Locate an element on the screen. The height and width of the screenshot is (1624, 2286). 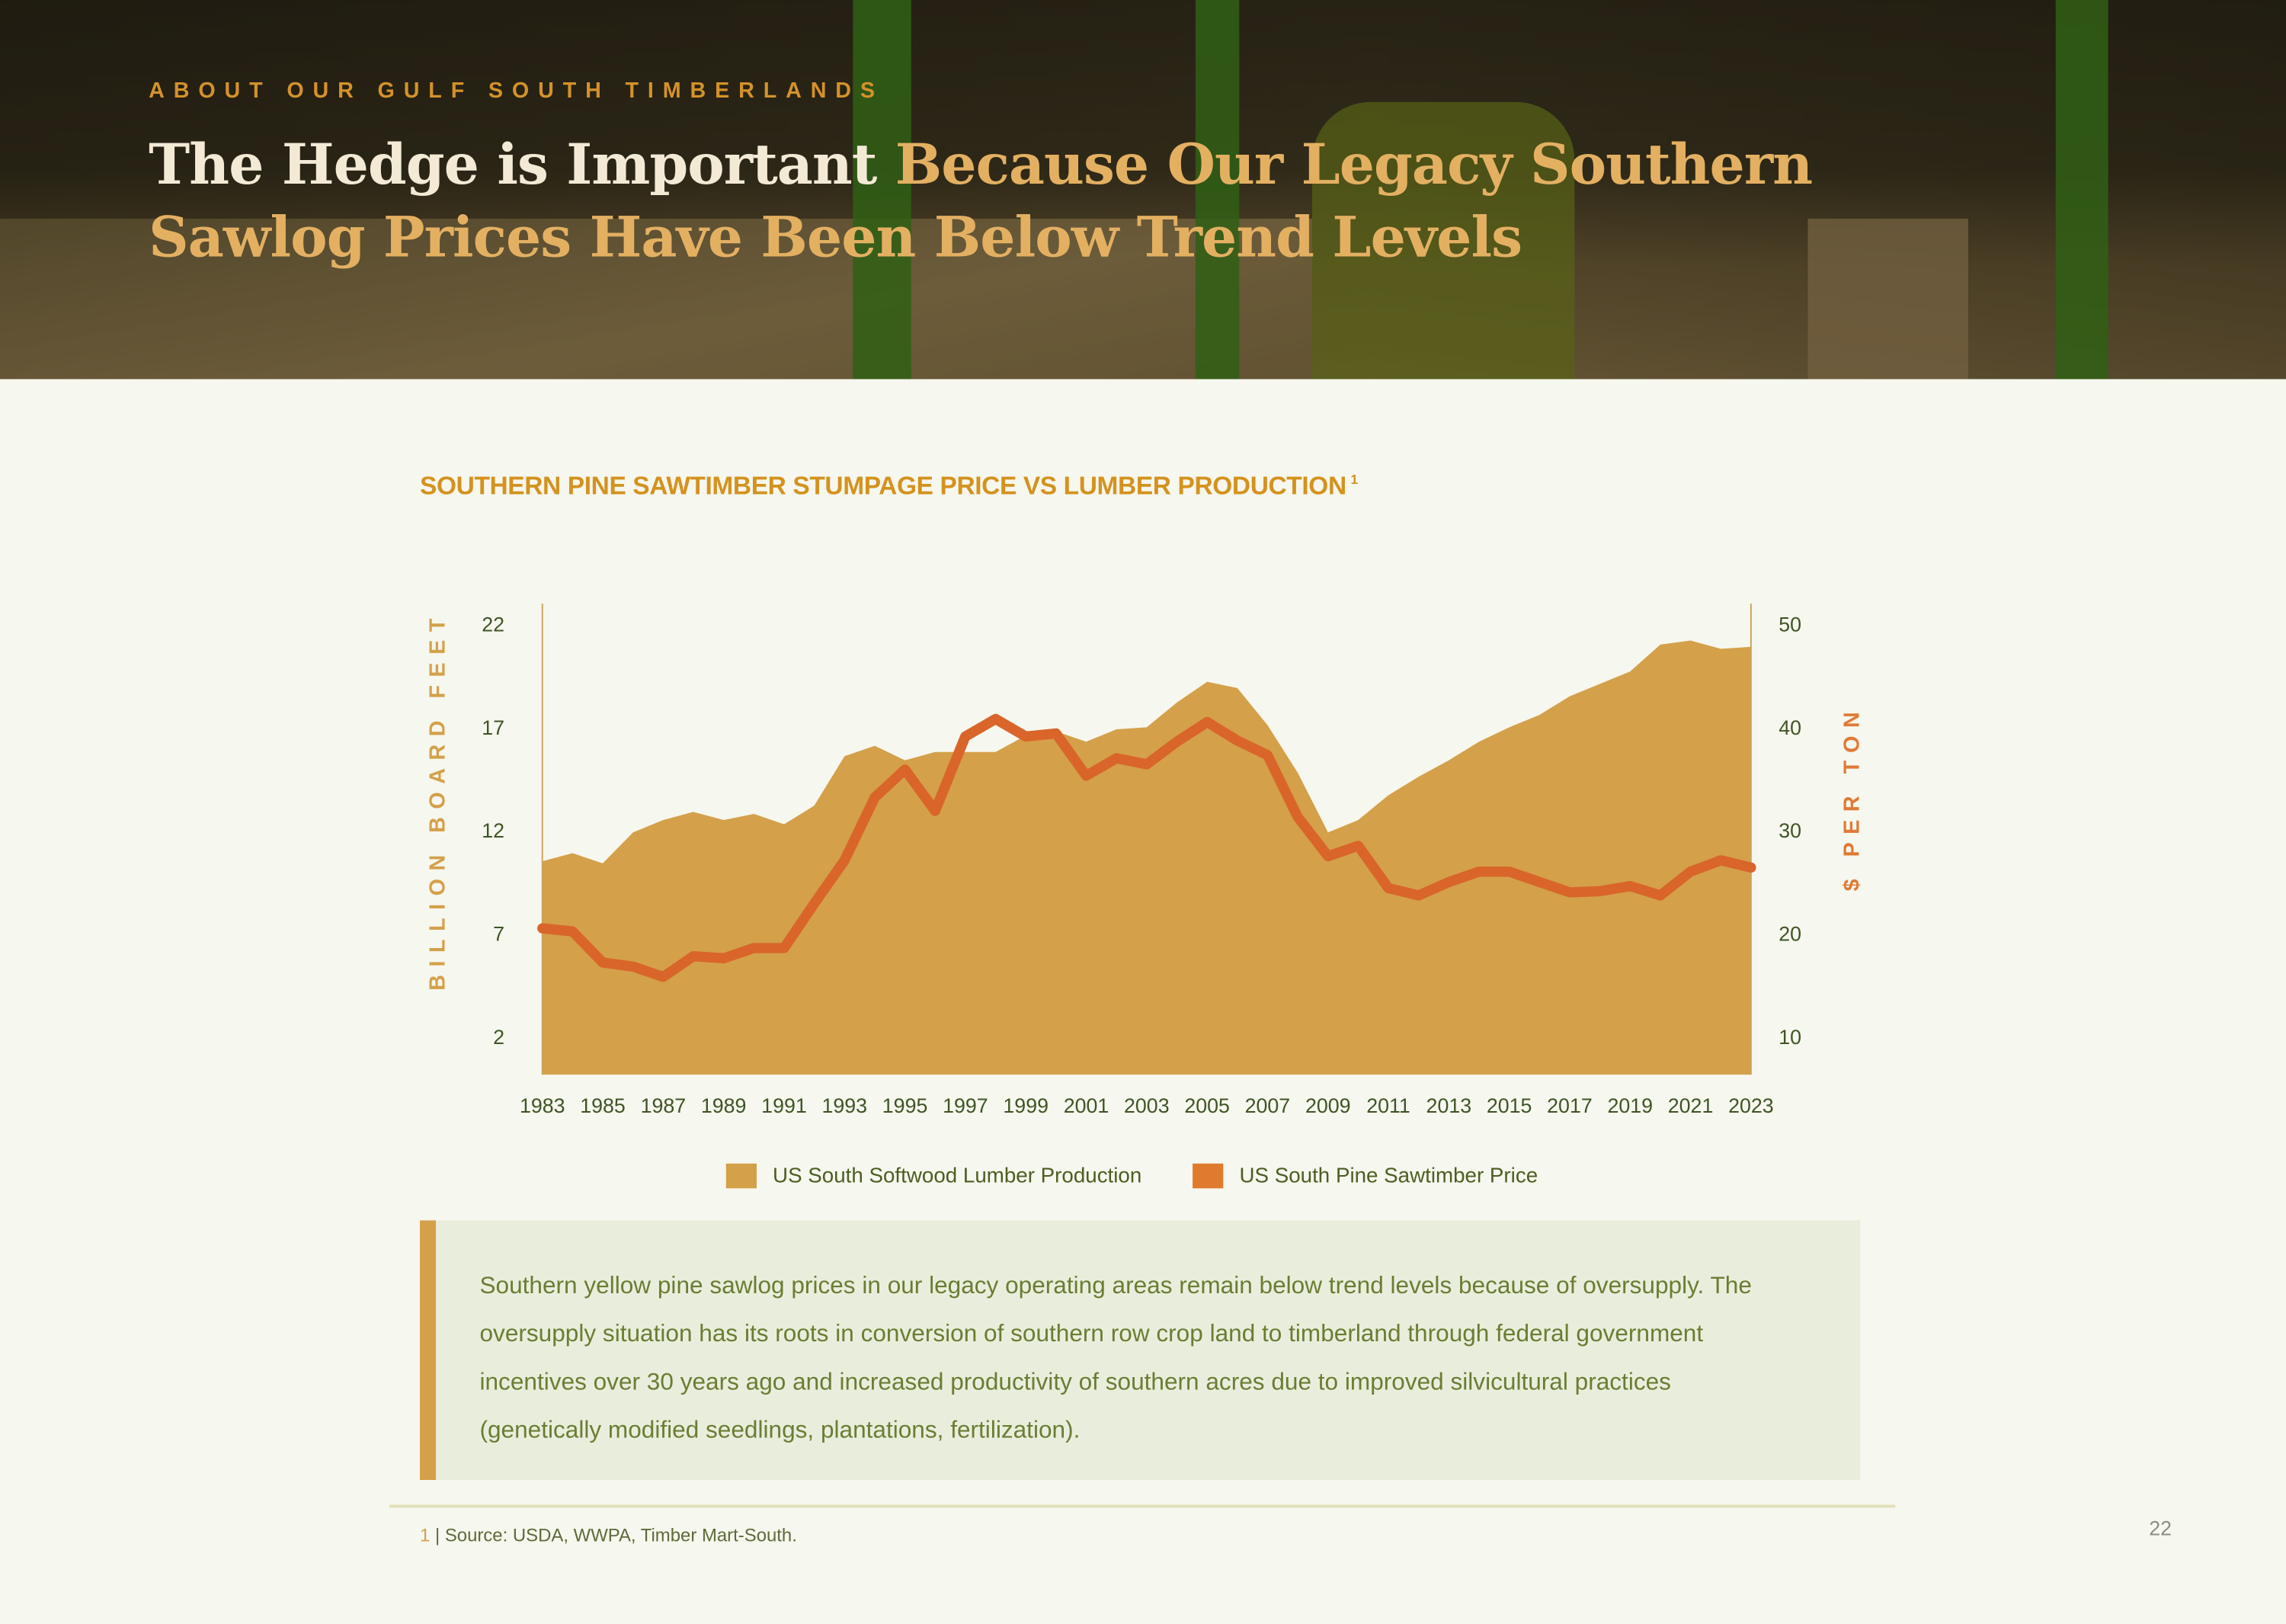
right-tick-label: 50 is located at coordinates (1790, 624).